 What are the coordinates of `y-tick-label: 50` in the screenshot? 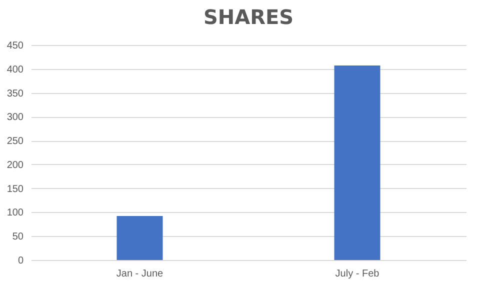 It's located at (18, 237).